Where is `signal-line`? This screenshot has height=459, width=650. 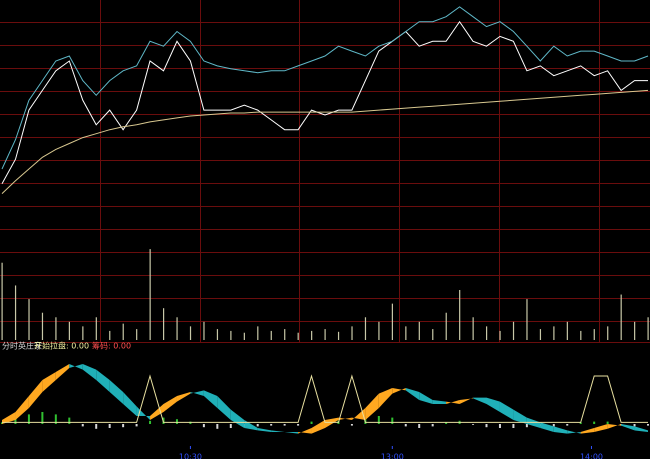 signal-line is located at coordinates (325, 398).